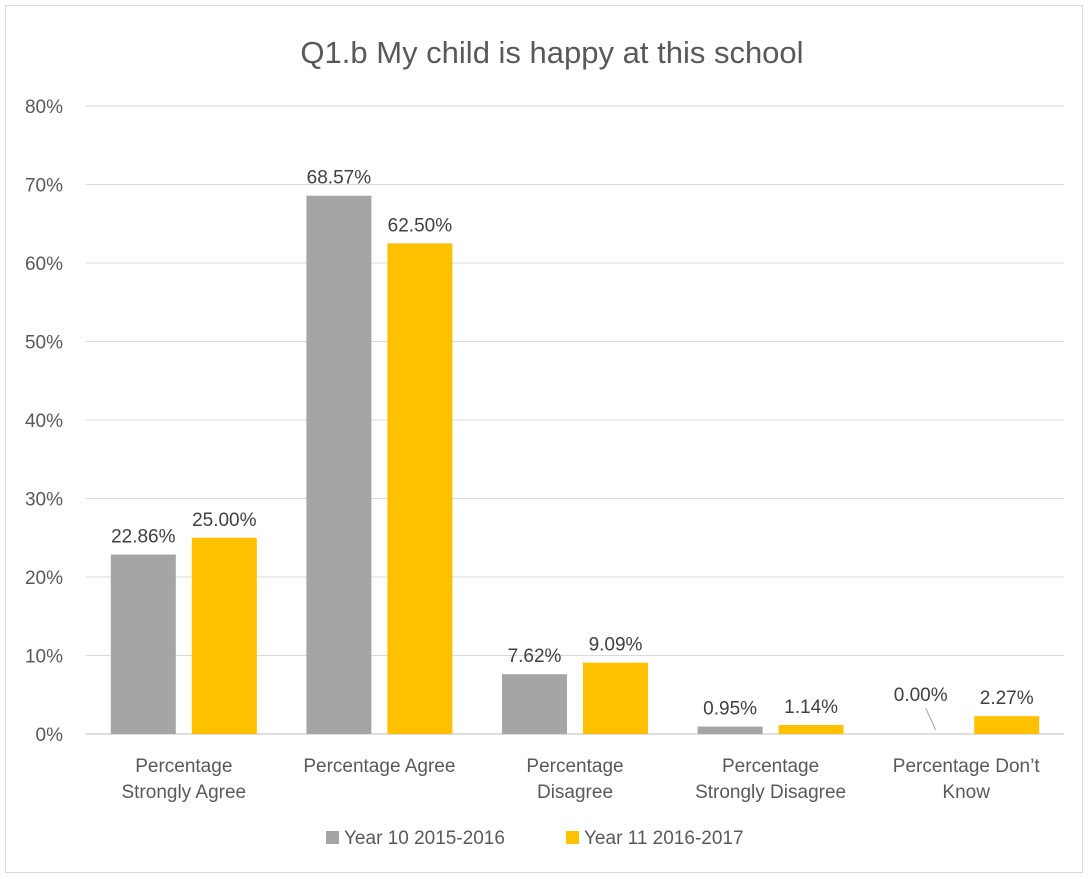 The width and height of the screenshot is (1091, 879). What do you see at coordinates (44, 186) in the screenshot?
I see `y-tick-label: 70%` at bounding box center [44, 186].